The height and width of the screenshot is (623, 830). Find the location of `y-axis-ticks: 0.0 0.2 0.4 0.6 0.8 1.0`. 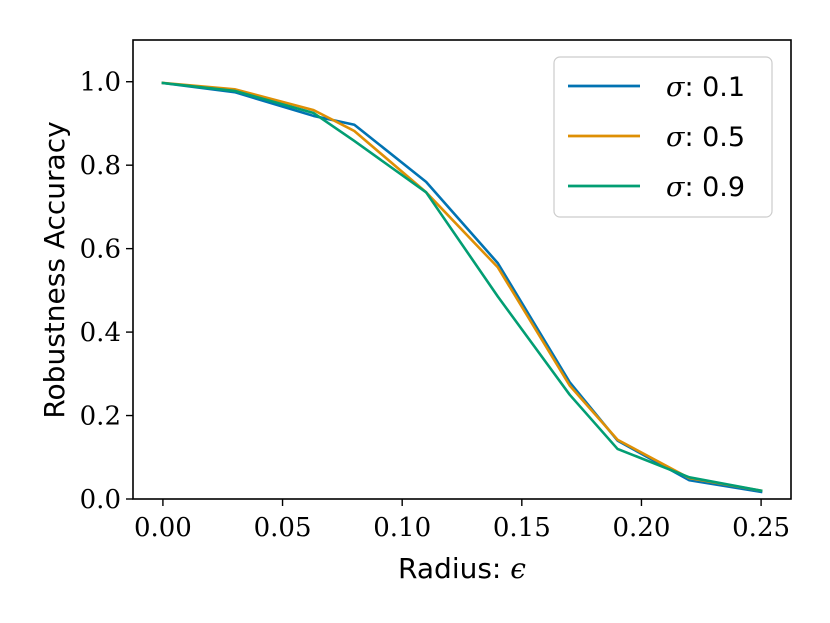

y-axis-ticks: 0.0 0.2 0.4 0.6 0.8 1.0 is located at coordinates (106, 291).